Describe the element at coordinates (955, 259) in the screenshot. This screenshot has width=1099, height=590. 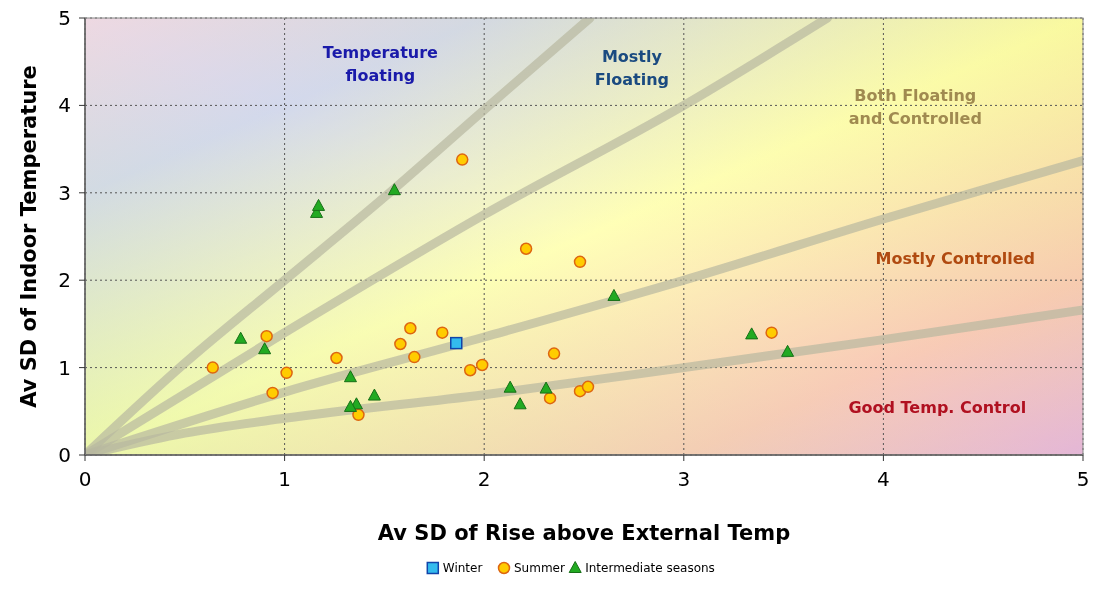
I see `annotation: Mostly Controlled` at that location.